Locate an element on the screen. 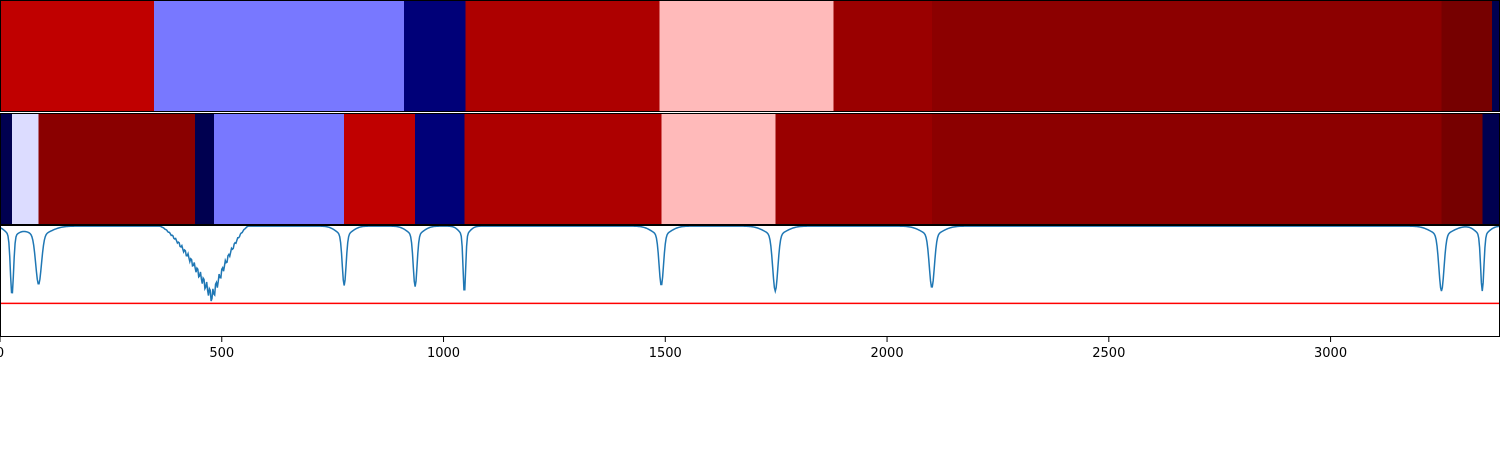 The height and width of the screenshot is (454, 1500). x-tick-label: 0 is located at coordinates (2, 353).